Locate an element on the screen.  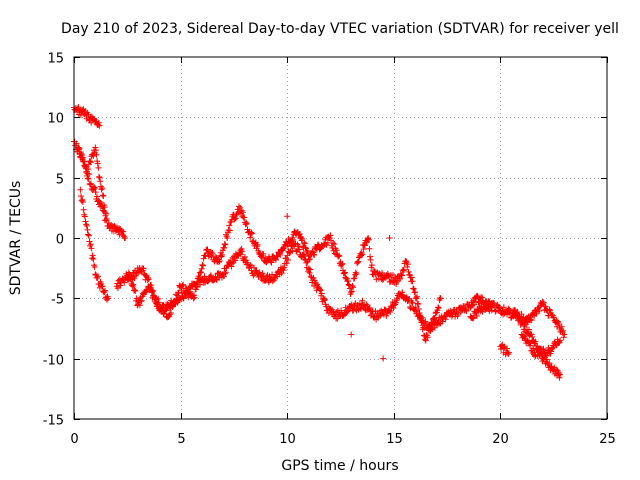
x-tick-label: 15 is located at coordinates (394, 439).